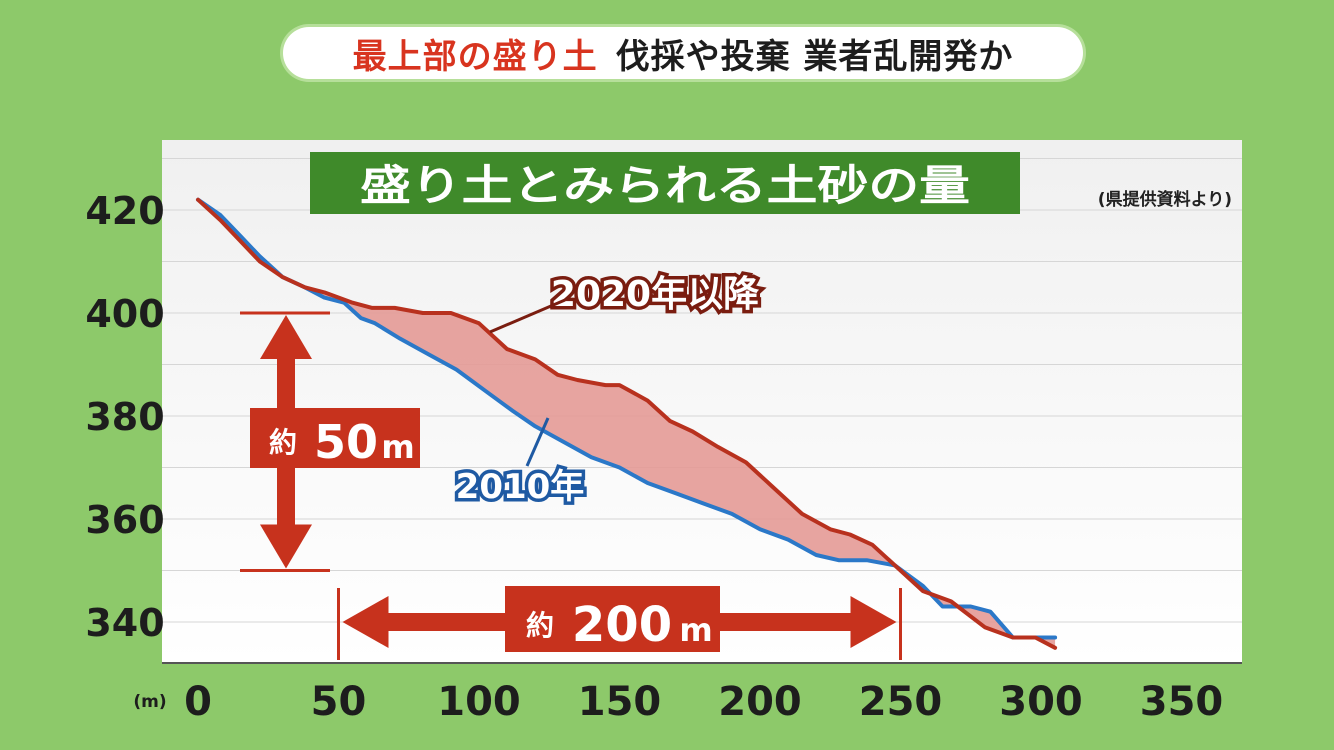 The height and width of the screenshot is (750, 1334). What do you see at coordinates (346, 442) in the screenshot?
I see `height-label-value: 50` at bounding box center [346, 442].